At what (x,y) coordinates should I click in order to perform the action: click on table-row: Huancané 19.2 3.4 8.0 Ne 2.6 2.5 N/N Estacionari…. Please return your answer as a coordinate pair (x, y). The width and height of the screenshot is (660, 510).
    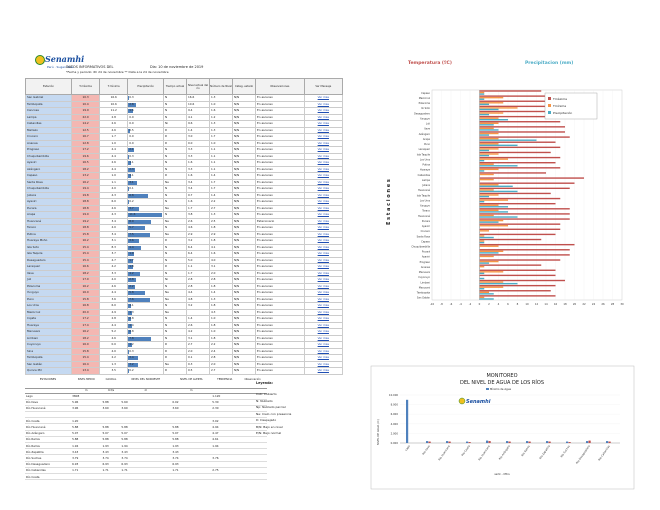
    Looking at the image, I should click on (184, 221).